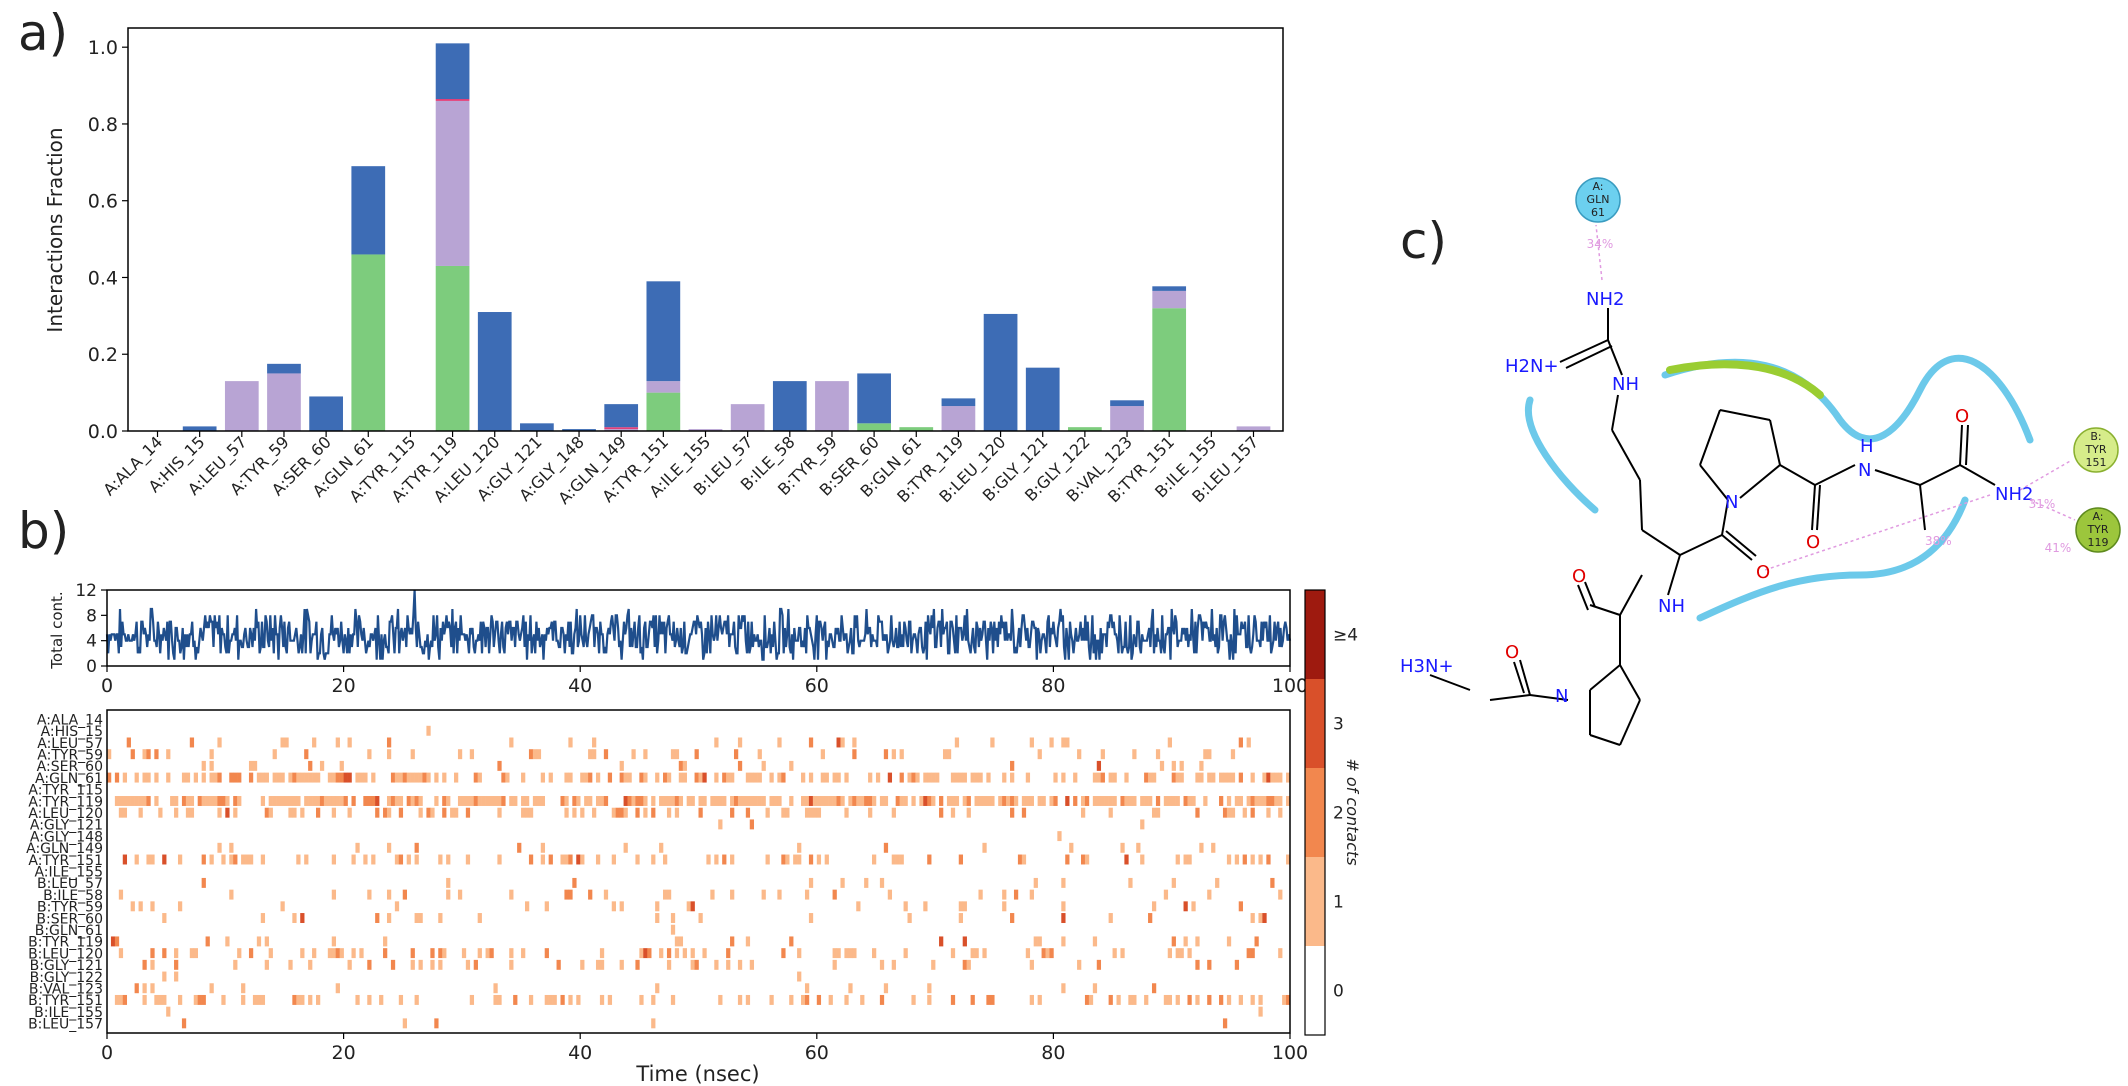  I want to click on y-tick-label: 0.4, so click(103, 278).